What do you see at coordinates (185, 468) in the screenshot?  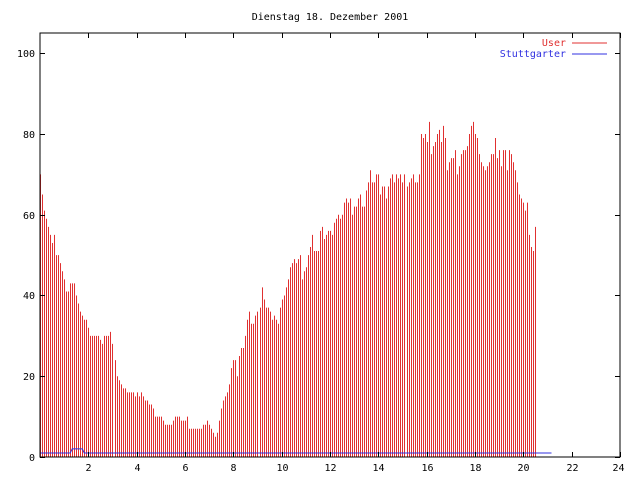 I see `x-tick-label: 6` at bounding box center [185, 468].